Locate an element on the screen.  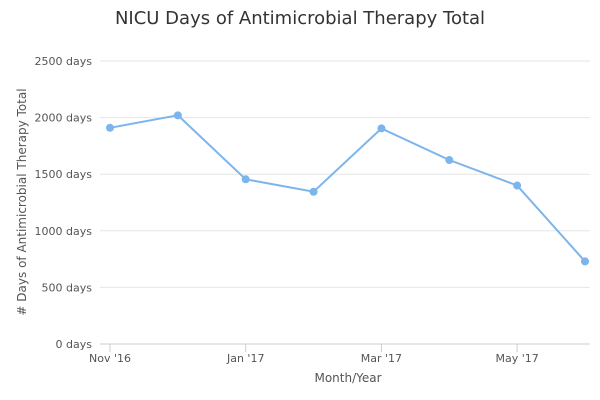
y-tick-label: 1000 days is located at coordinates (64, 231).